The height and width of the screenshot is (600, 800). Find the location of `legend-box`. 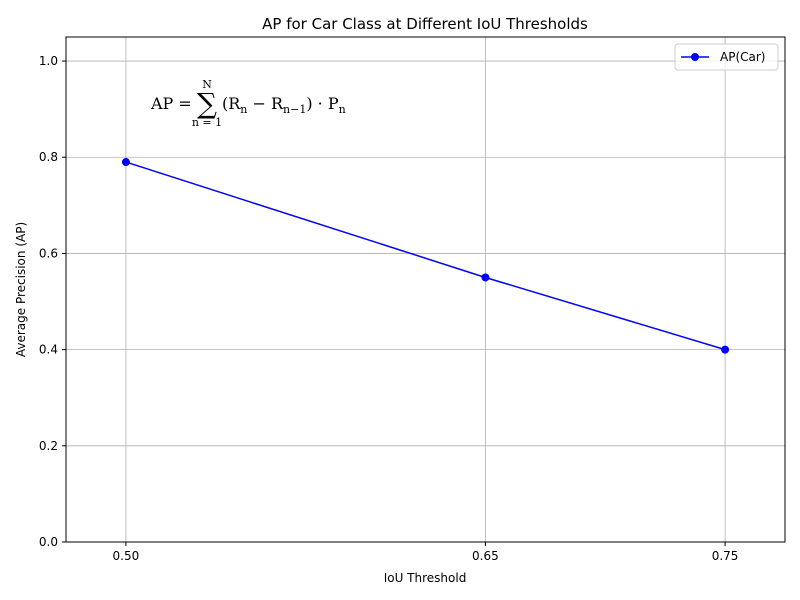

legend-box is located at coordinates (726, 57).